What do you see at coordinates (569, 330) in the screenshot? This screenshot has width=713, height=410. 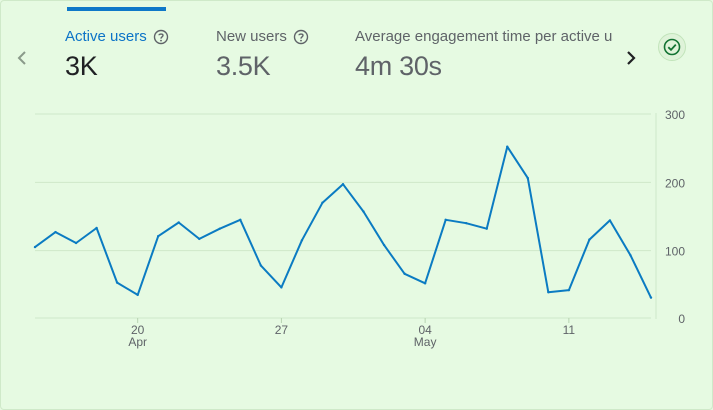 I see `x-tick-label: 11` at bounding box center [569, 330].